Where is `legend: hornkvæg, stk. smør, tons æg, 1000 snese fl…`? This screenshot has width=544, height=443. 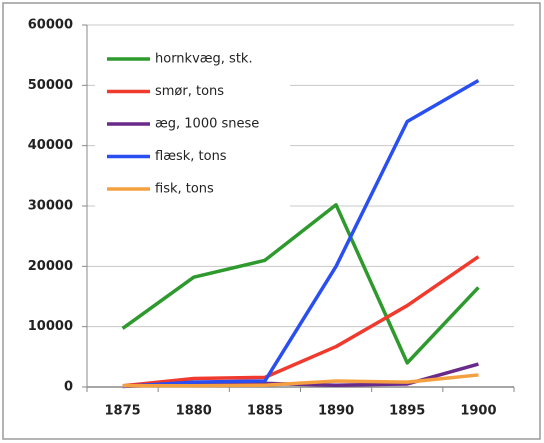
legend: hornkvæg, stk. smør, tons æg, 1000 snese fl… is located at coordinates (192, 125).